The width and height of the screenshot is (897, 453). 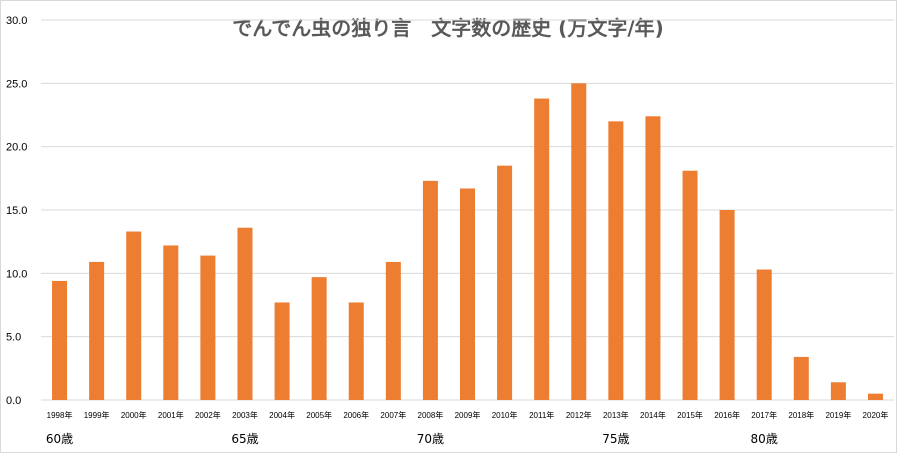 What do you see at coordinates (356, 415) in the screenshot?
I see `x-tick-label: 2006年` at bounding box center [356, 415].